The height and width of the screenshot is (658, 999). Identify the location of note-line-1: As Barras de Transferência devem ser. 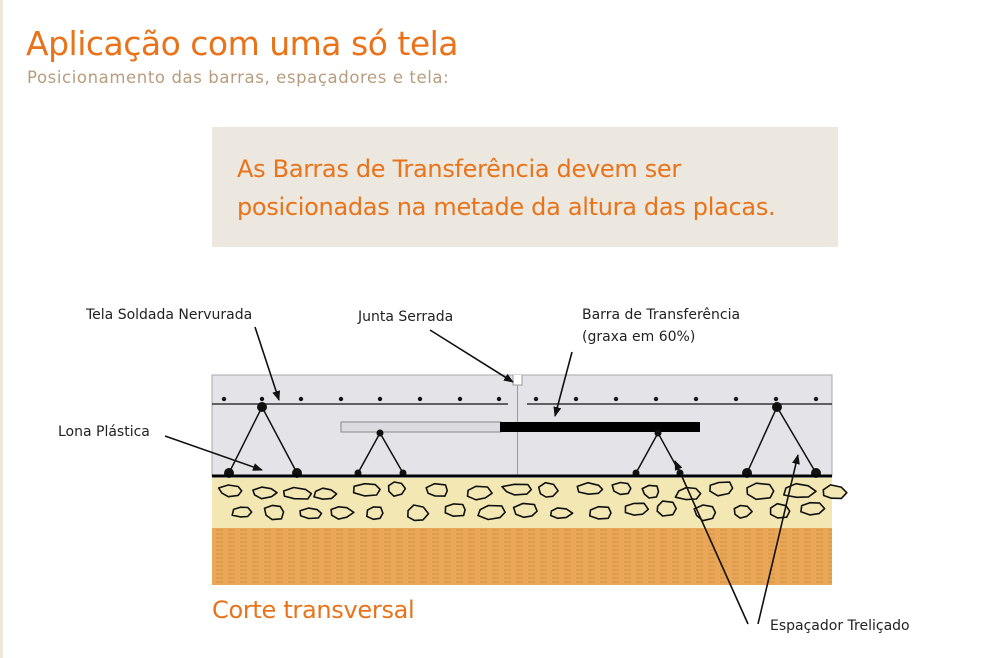
(459, 169).